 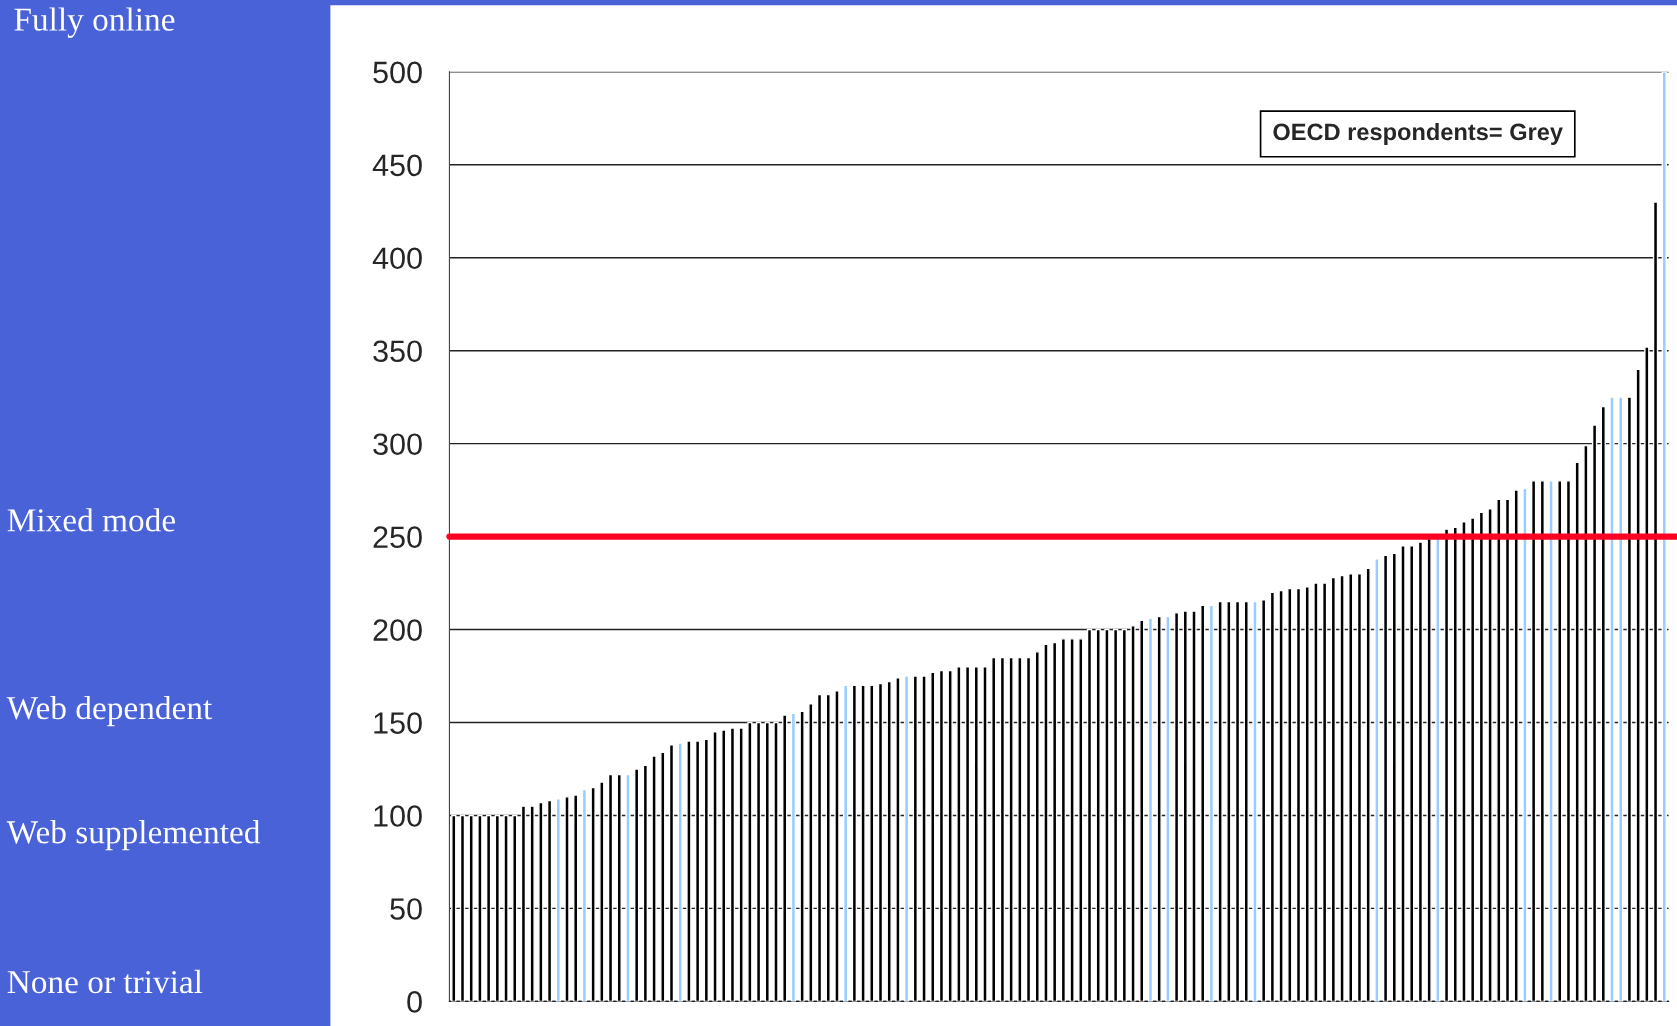 I want to click on y-tick-label: 400, so click(x=397, y=258).